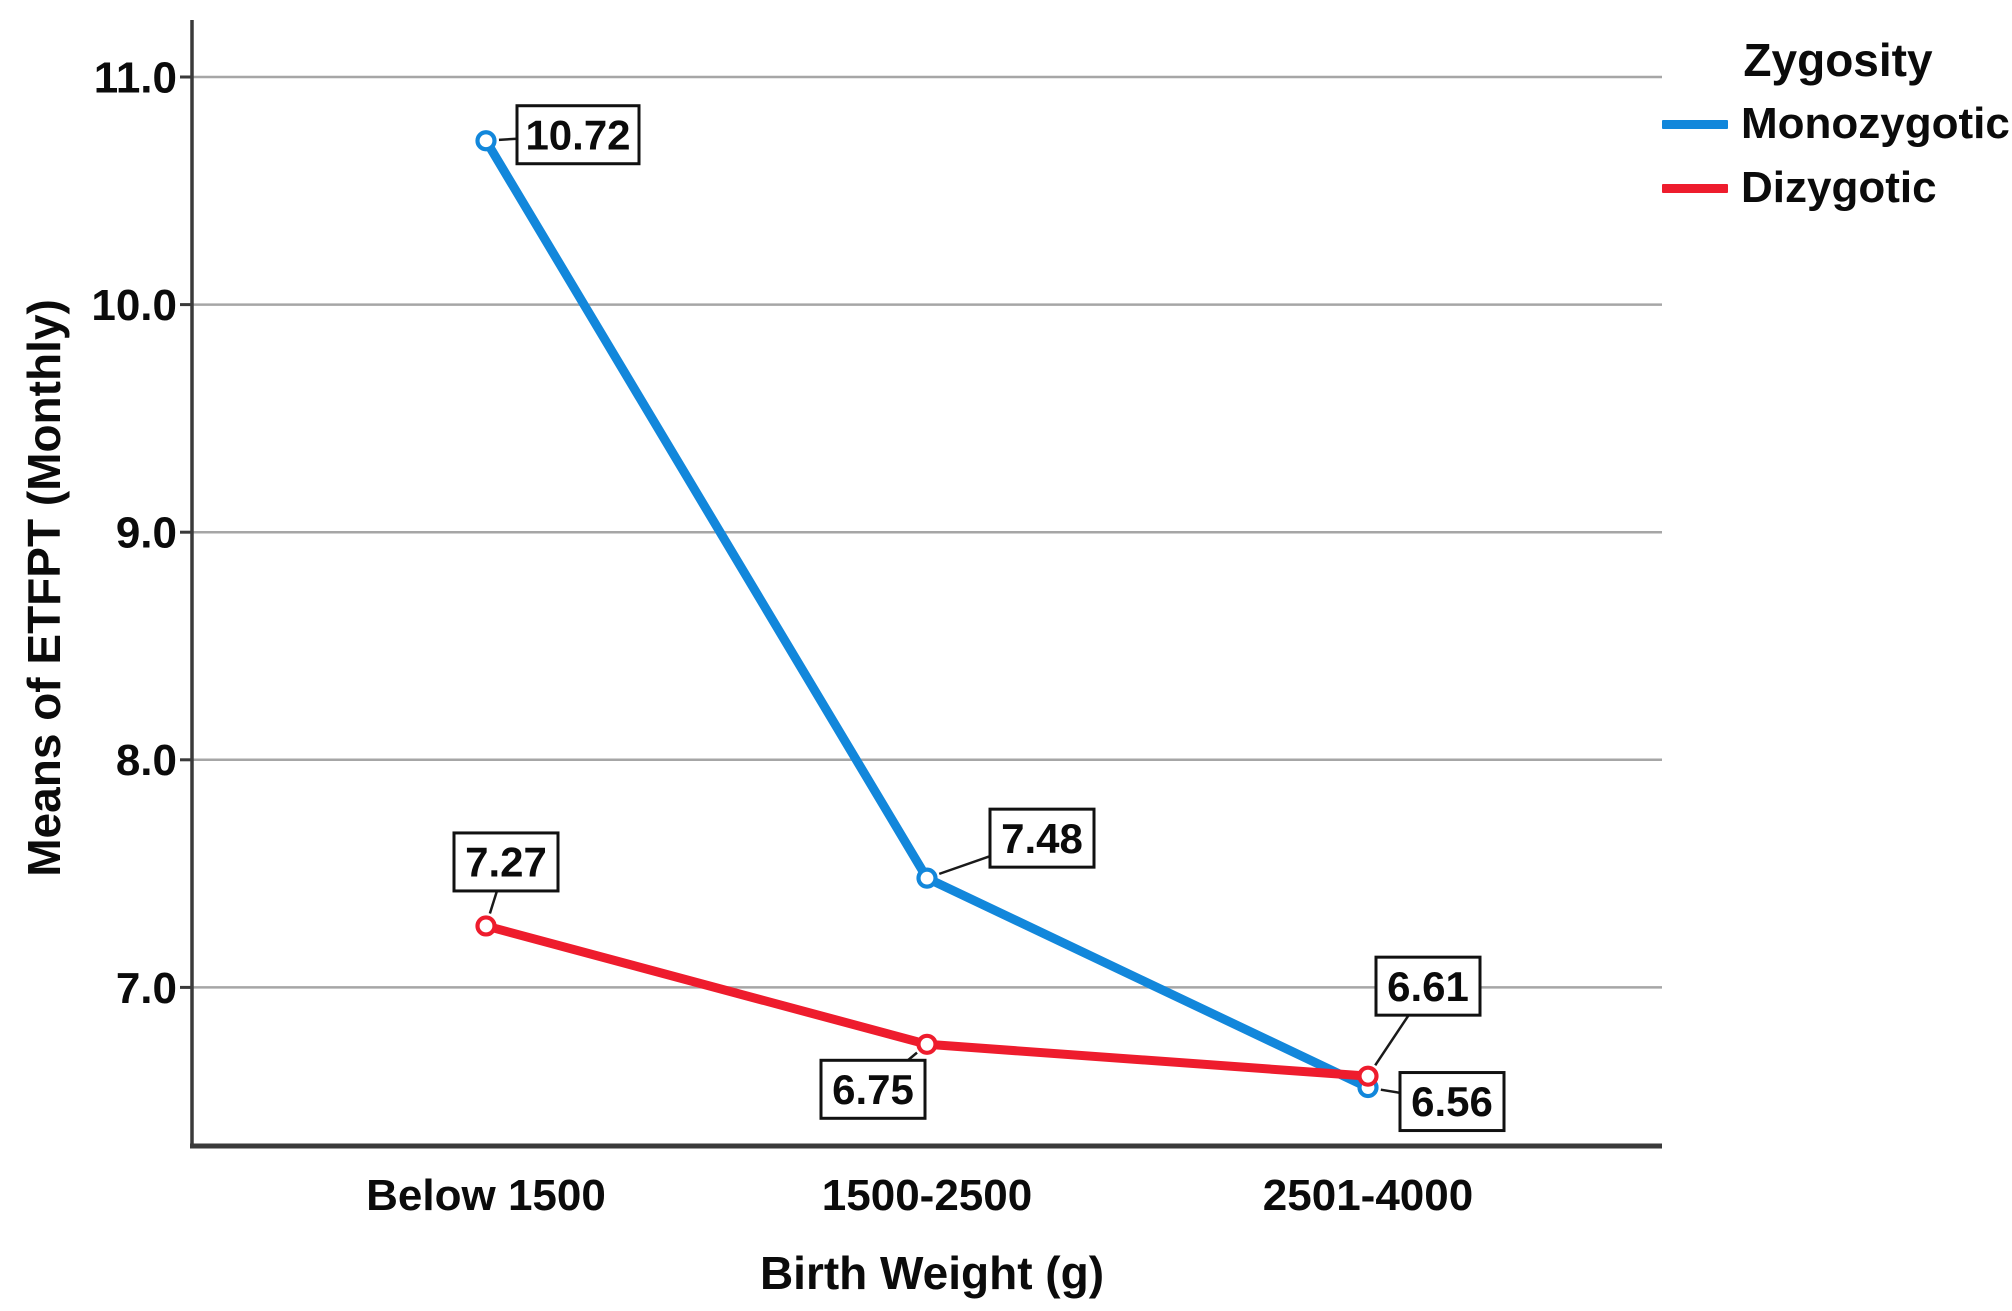 The width and height of the screenshot is (2012, 1311). I want to click on data-label-value: 7.27, so click(506, 862).